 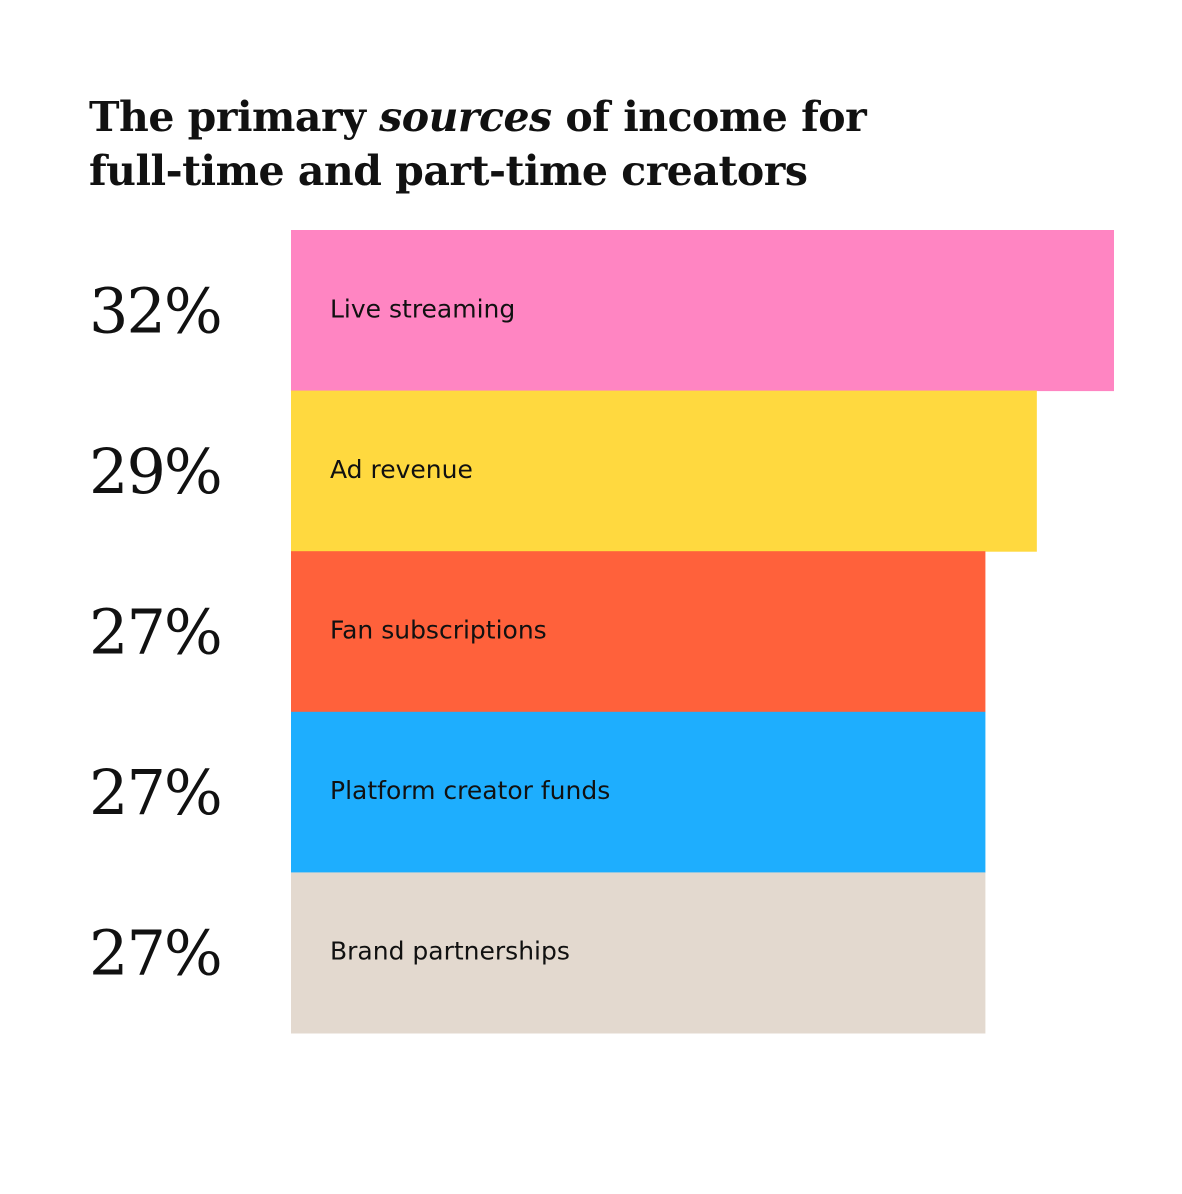 What do you see at coordinates (470, 790) in the screenshot?
I see `bar-label-platform-creator-funds: Platform creator funds` at bounding box center [470, 790].